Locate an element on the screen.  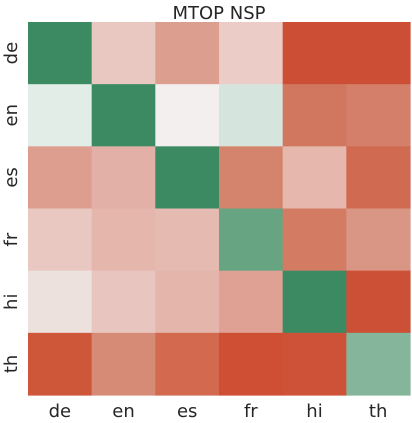
heatmap-cell-fr-de is located at coordinates (60, 240).